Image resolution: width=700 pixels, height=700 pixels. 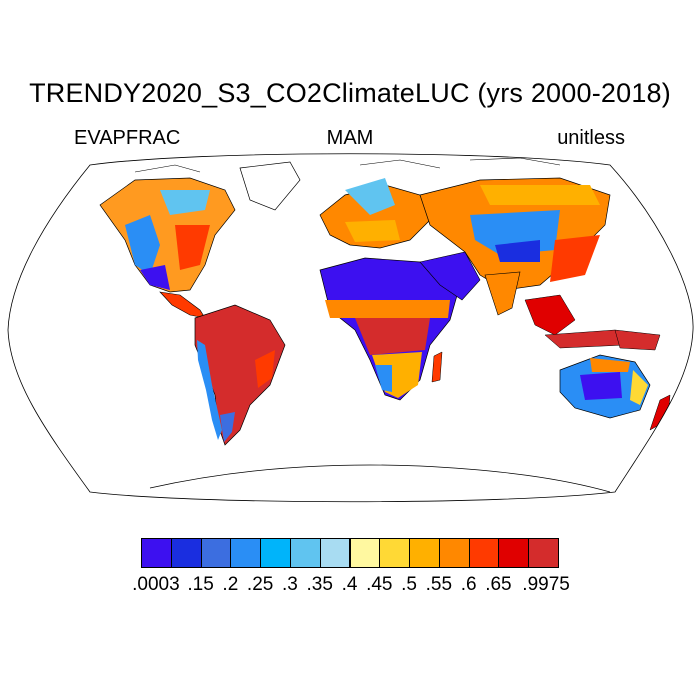 What do you see at coordinates (517, 251) in the screenshot?
I see `tibet` at bounding box center [517, 251].